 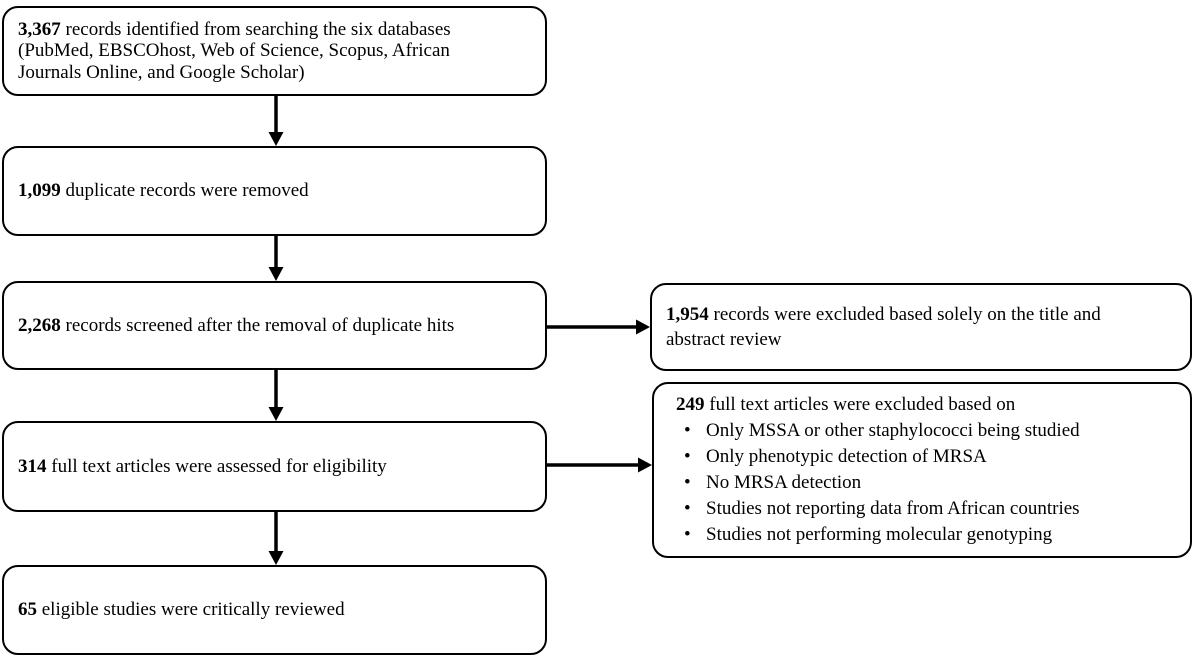 What do you see at coordinates (276, 395) in the screenshot?
I see `arrow-screened-to-fulltext` at bounding box center [276, 395].